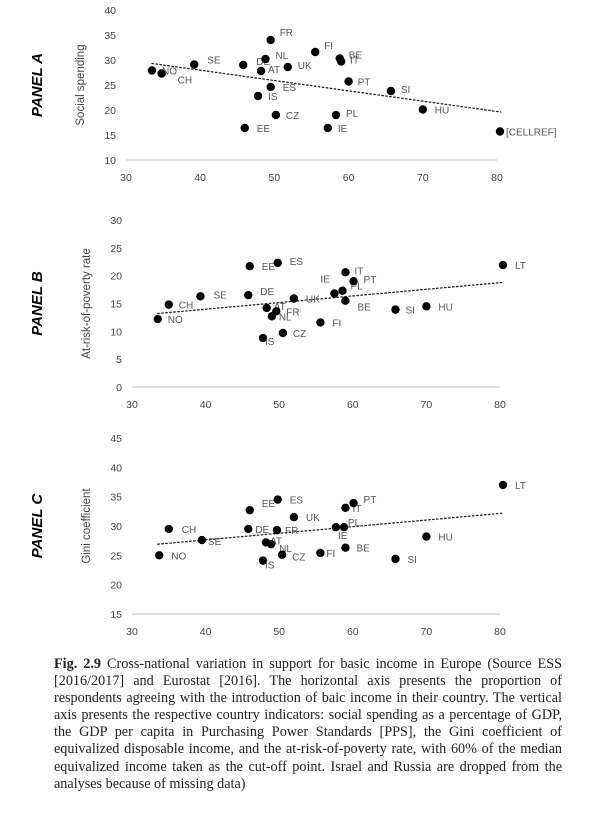  Describe the element at coordinates (291, 531) in the screenshot. I see `point-label: FR` at that location.